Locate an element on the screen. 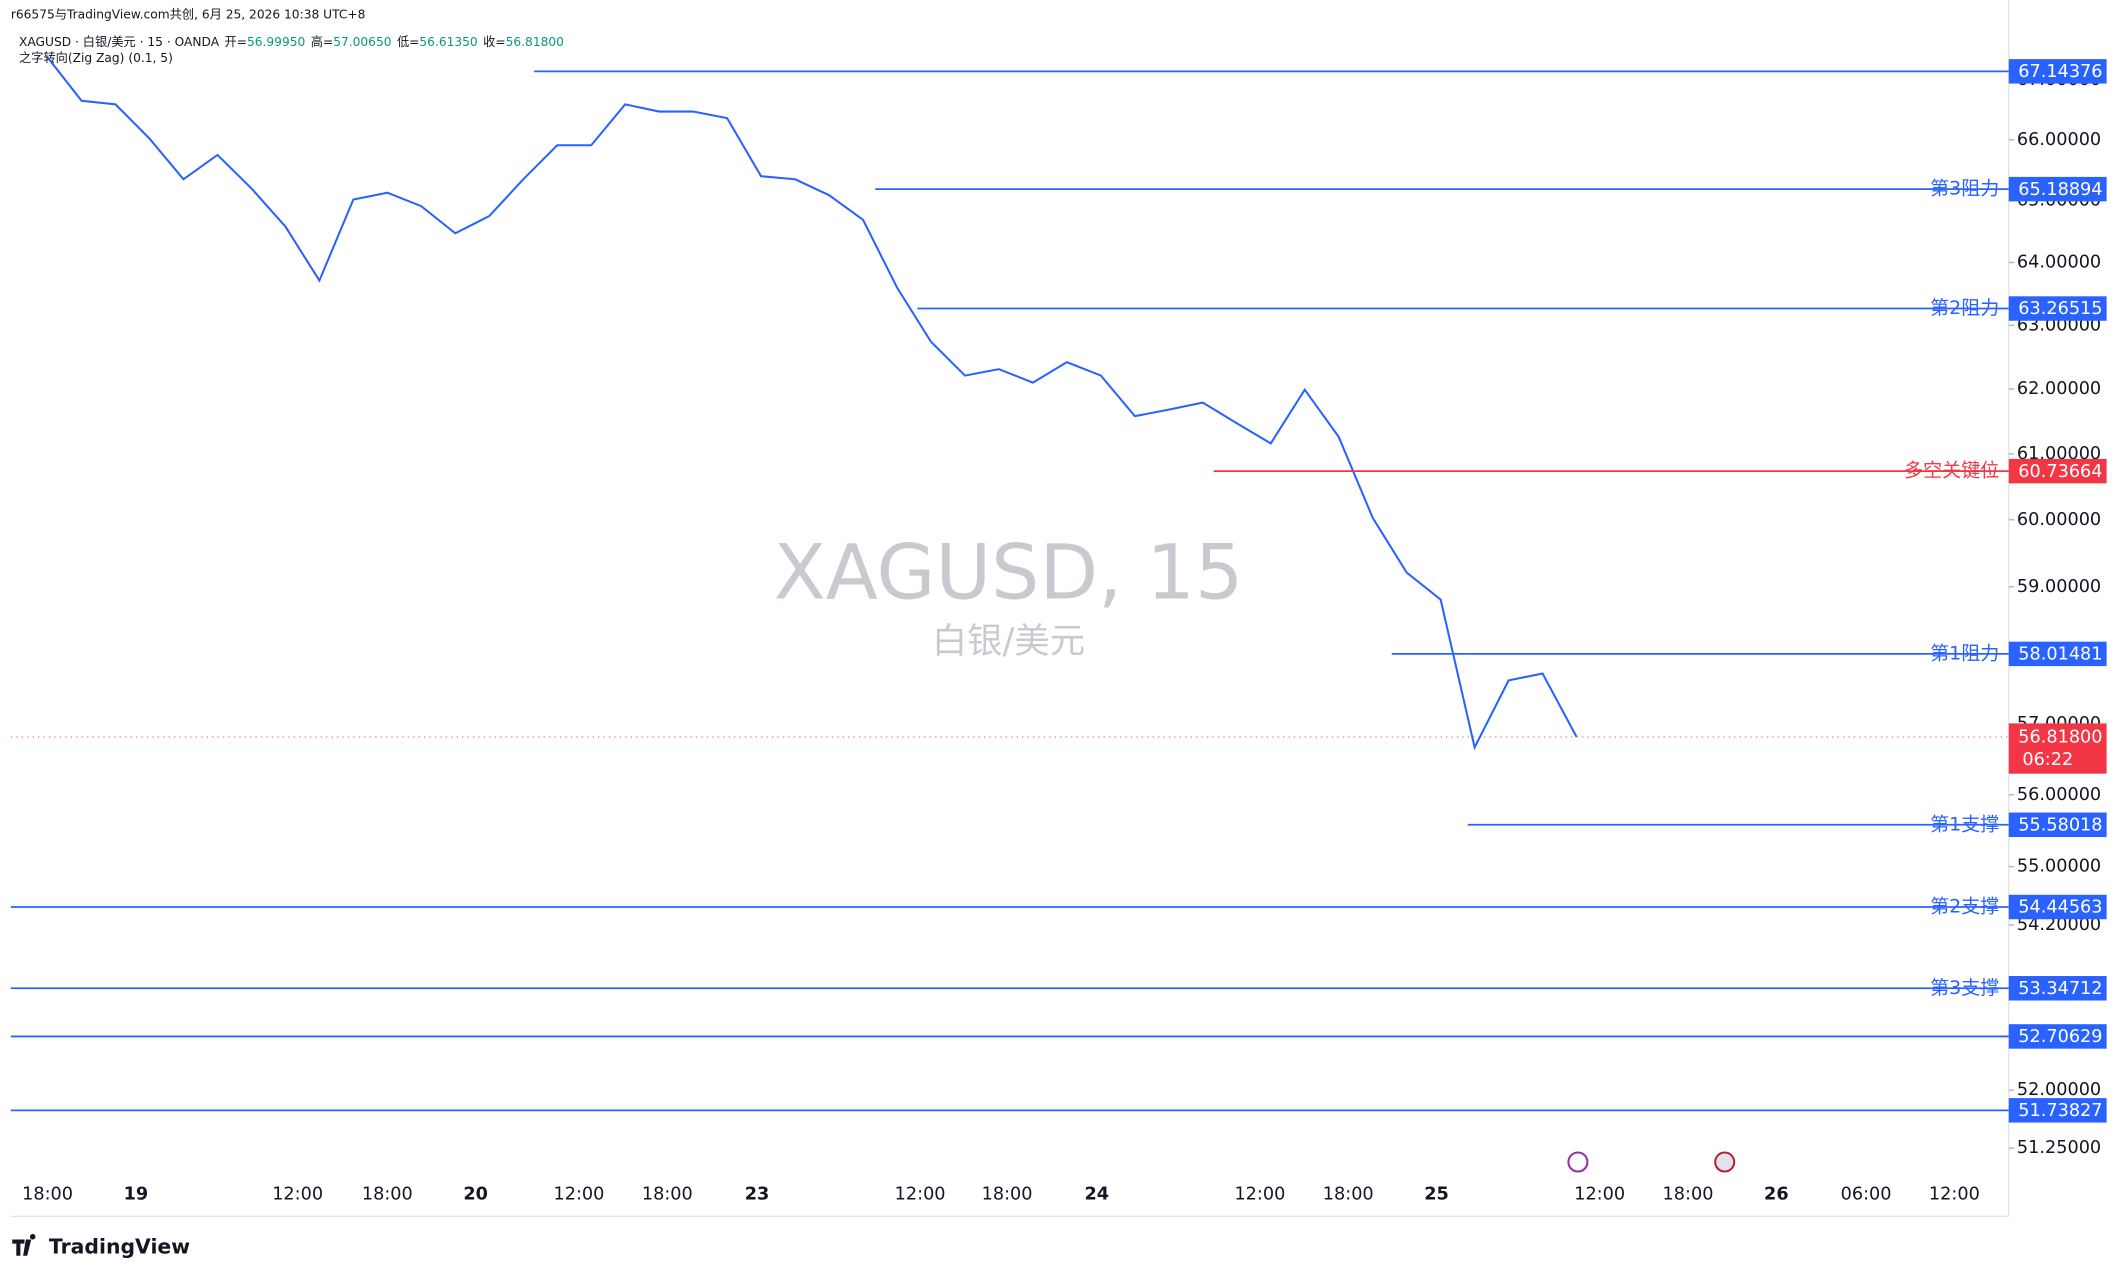 Image resolution: width=2127 pixels, height=1277 pixels. y-tick-label: 66.00000 is located at coordinates (2059, 140).